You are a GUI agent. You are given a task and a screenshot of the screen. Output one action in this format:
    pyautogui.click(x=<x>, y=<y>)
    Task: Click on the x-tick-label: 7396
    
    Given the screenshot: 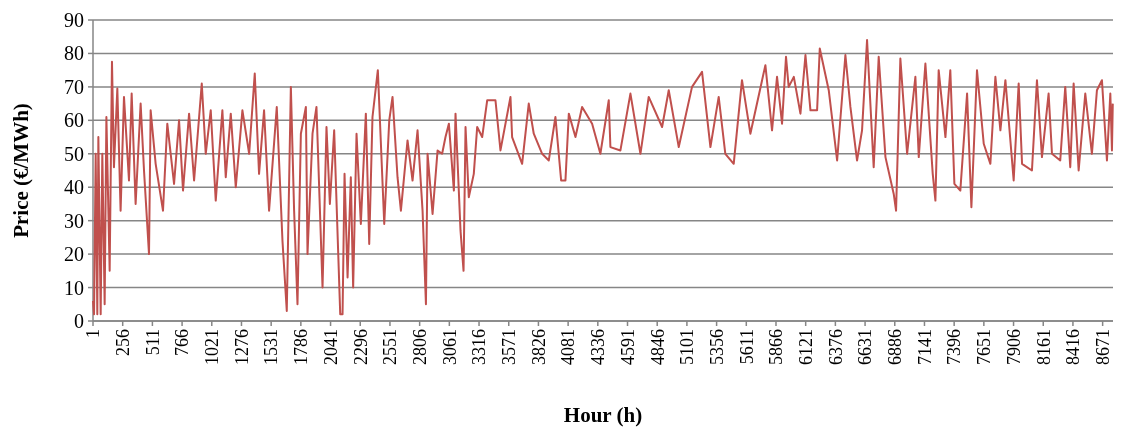 What is the action you would take?
    pyautogui.click(x=954, y=347)
    